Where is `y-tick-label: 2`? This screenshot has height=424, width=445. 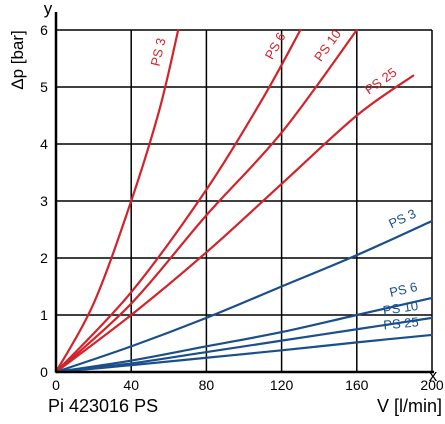
y-tick-label: 2 is located at coordinates (44, 258).